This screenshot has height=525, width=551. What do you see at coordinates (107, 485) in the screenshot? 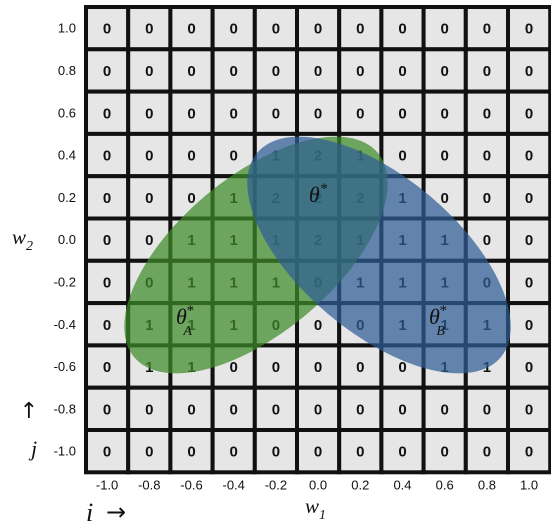
I see `x-tick-label: -1.0` at bounding box center [107, 485].